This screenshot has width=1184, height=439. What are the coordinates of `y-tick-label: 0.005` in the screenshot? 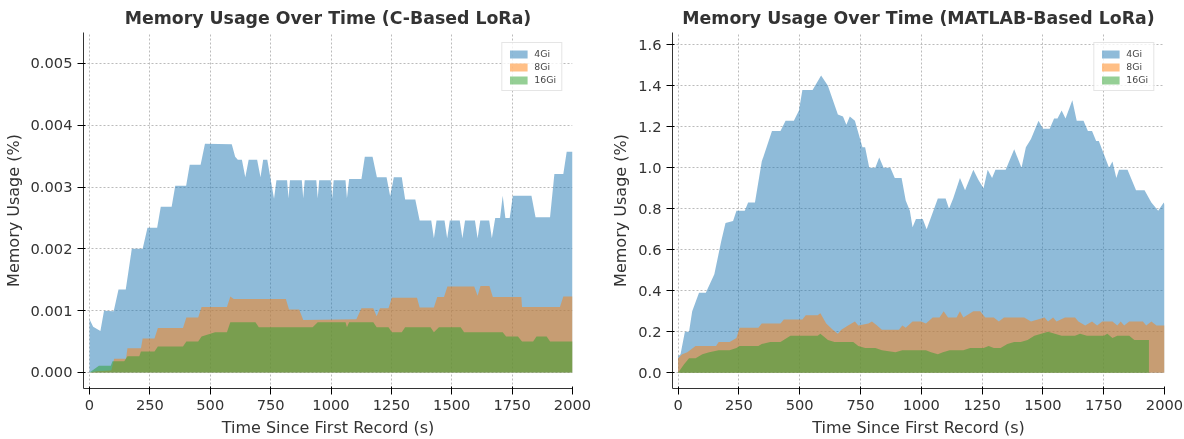 It's located at (51, 63).